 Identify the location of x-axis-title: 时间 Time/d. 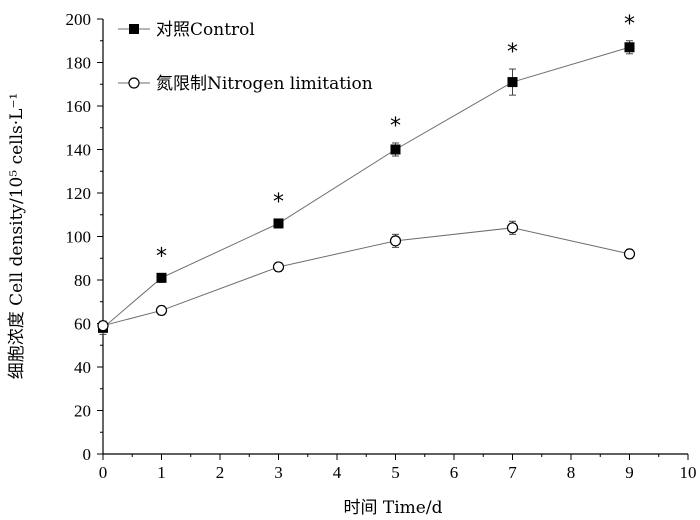
(393, 508).